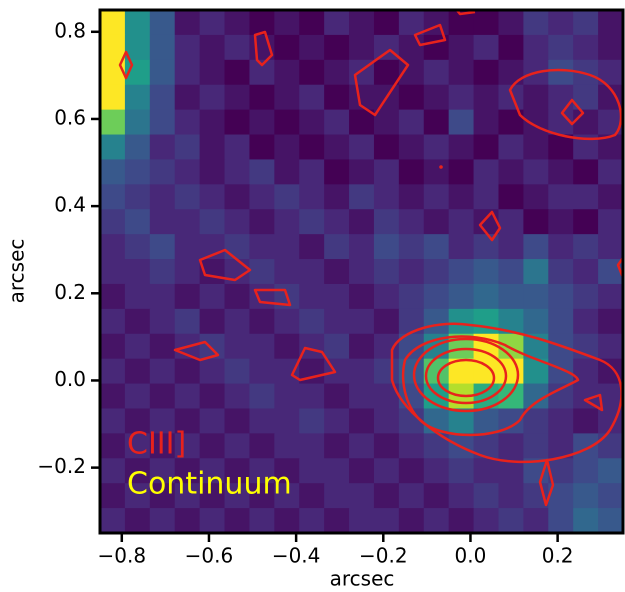  Describe the element at coordinates (70, 30) in the screenshot. I see `y-tick-label: 0.8` at that location.